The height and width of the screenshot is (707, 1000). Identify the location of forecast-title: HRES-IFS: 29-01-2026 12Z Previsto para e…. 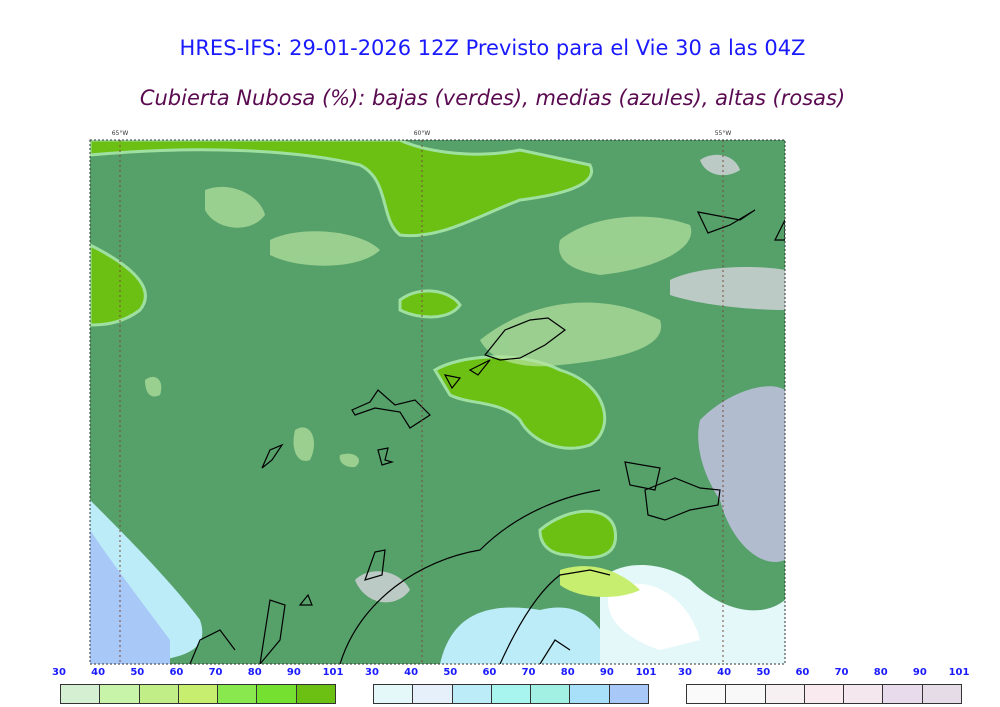
(492, 48).